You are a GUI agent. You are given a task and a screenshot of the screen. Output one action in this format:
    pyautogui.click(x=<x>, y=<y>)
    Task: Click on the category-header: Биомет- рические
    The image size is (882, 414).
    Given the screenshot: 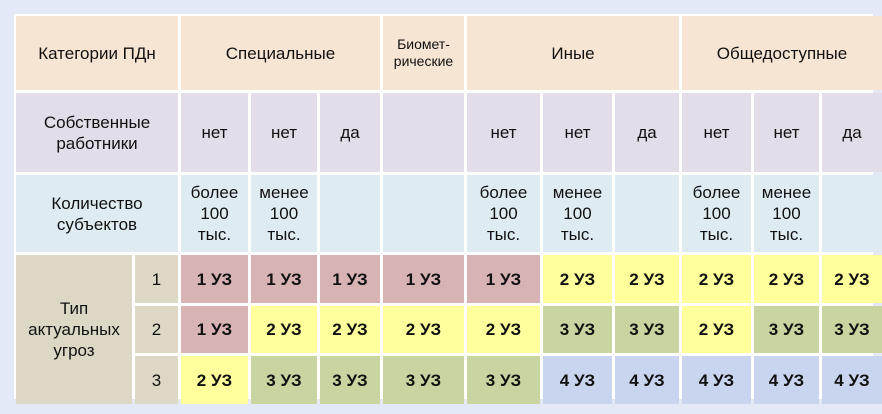 What is the action you would take?
    pyautogui.click(x=423, y=53)
    